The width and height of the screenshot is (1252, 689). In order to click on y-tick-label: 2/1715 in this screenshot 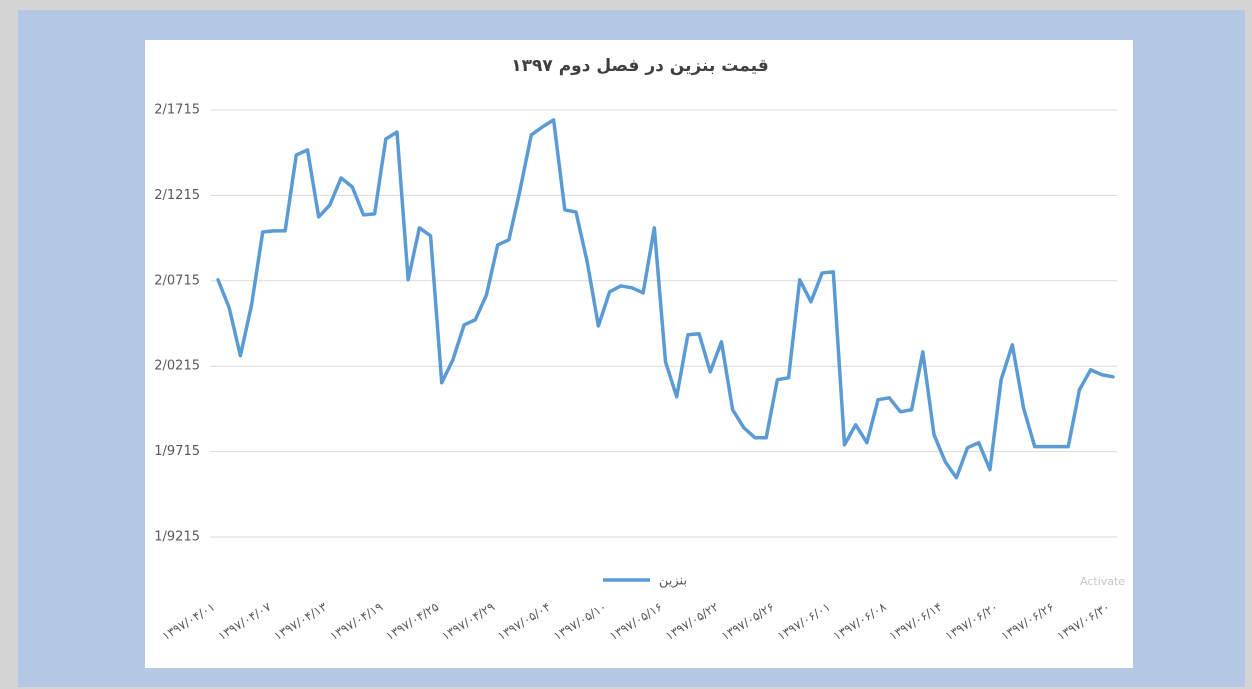, I will do `click(177, 110)`.